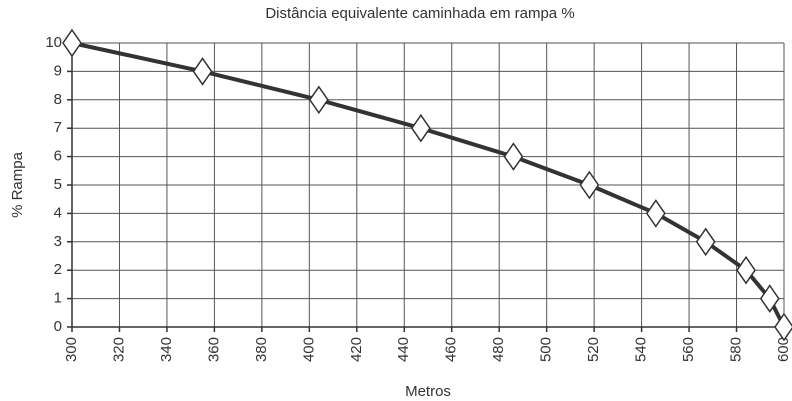  I want to click on y-tick-label: 2, so click(58, 269).